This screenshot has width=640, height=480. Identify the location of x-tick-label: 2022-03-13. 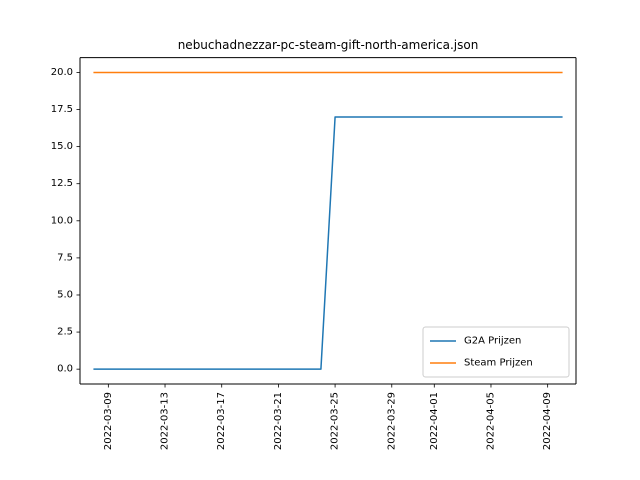
(165, 421).